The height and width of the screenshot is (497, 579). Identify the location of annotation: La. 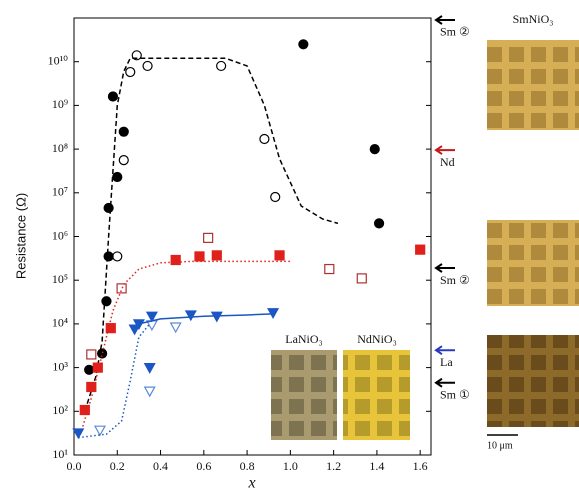
(446, 362).